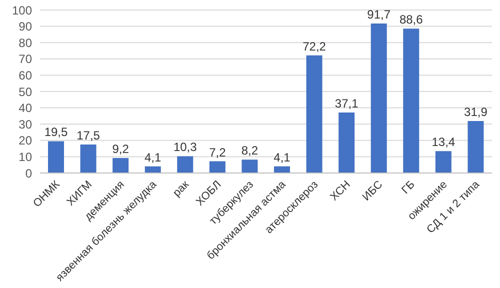 This screenshot has height=288, width=500. Describe the element at coordinates (28, 173) in the screenshot. I see `y-tick-label: 0` at that location.